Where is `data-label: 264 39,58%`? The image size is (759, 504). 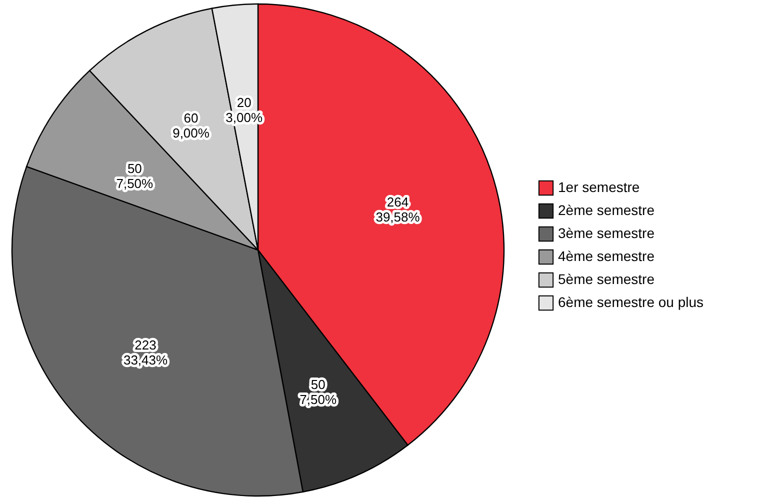 data-label: 264 39,58% is located at coordinates (398, 209).